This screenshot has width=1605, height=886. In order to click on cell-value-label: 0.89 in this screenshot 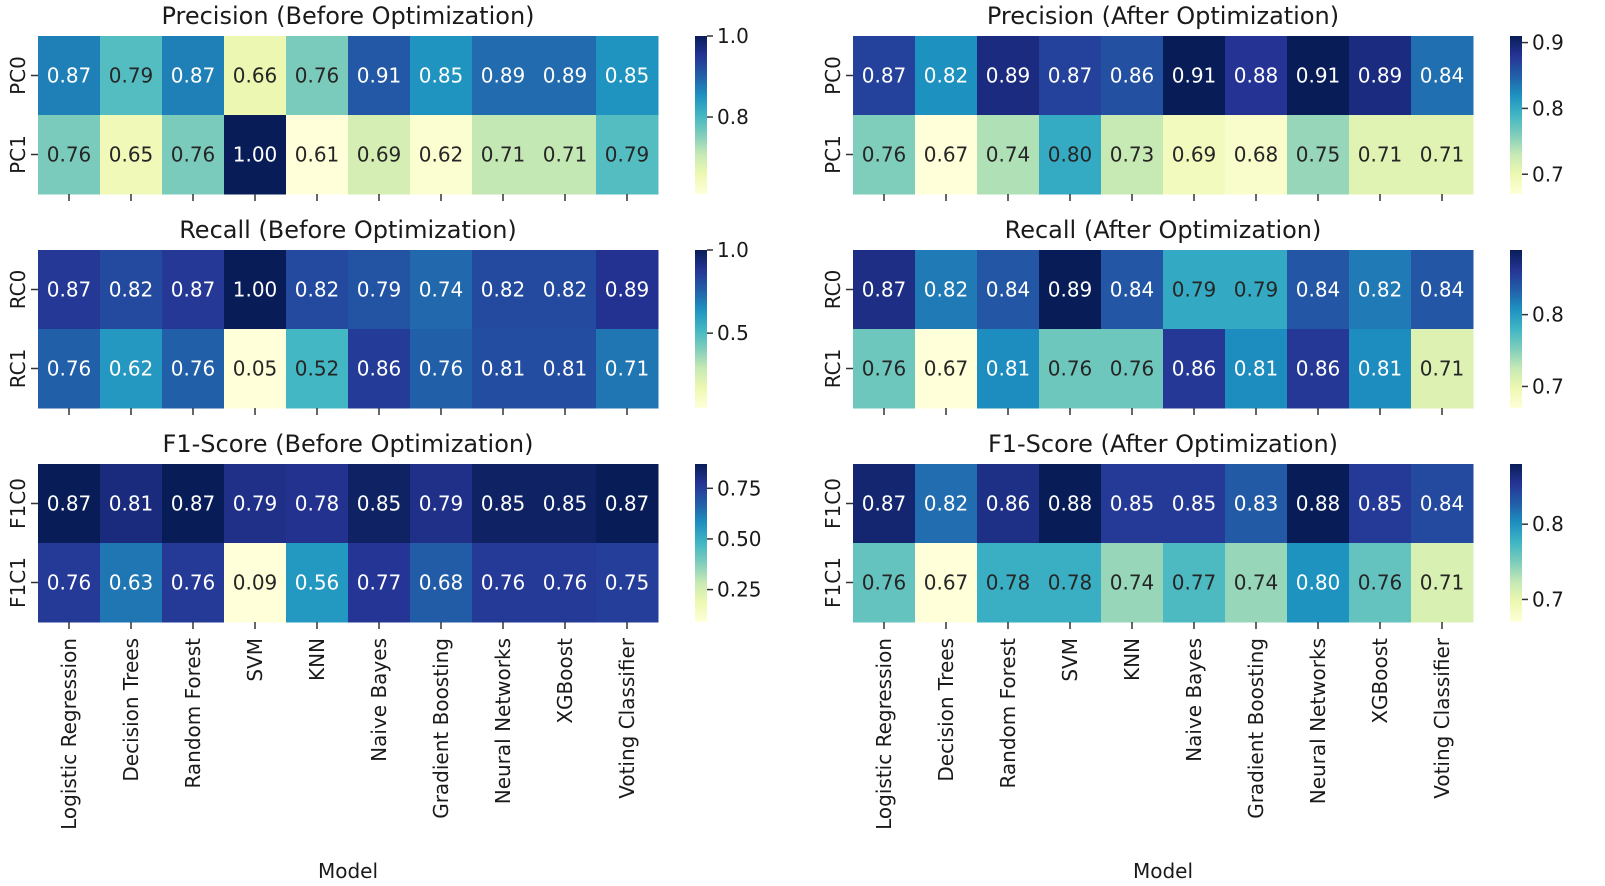, I will do `click(565, 76)`.